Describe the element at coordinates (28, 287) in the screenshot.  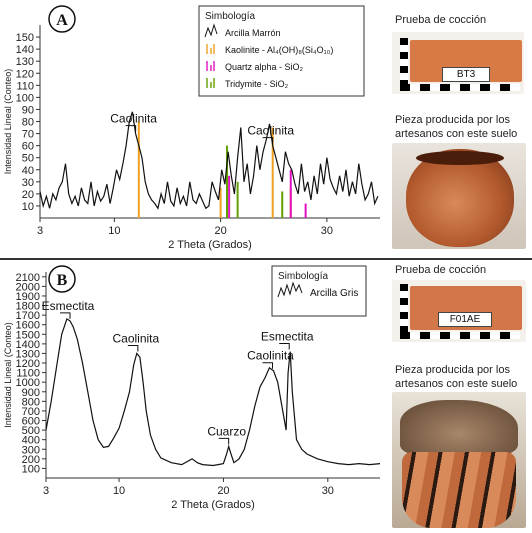
I see `y-tick-label: 2000` at that location.